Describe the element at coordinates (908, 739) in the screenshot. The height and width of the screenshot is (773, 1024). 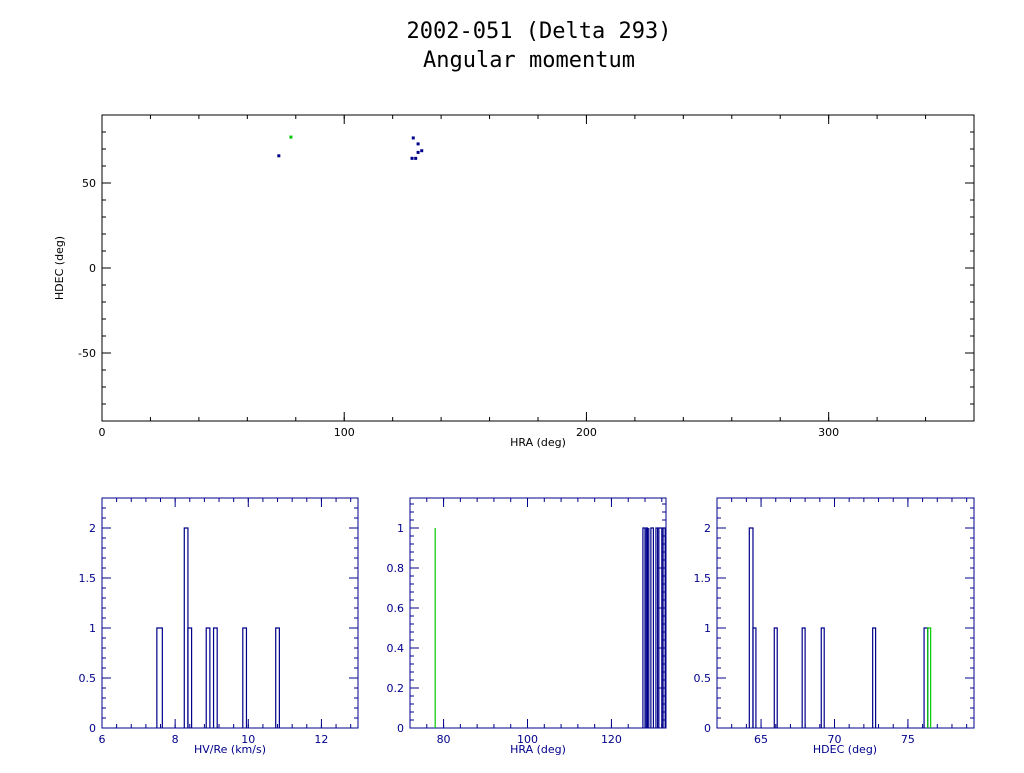
I see `x-tick-label: 75` at that location.